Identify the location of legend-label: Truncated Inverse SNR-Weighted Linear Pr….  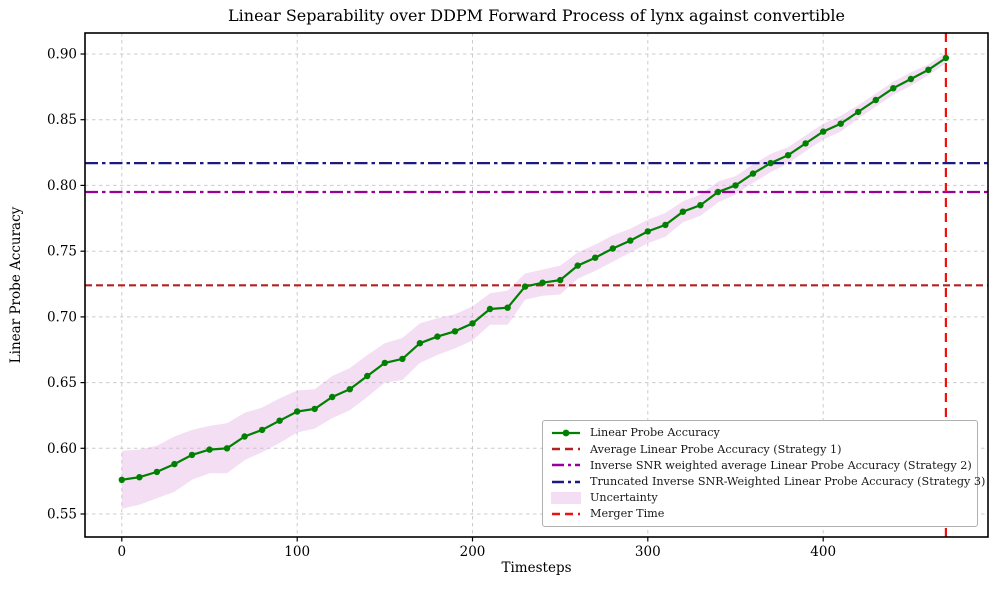
(788, 481).